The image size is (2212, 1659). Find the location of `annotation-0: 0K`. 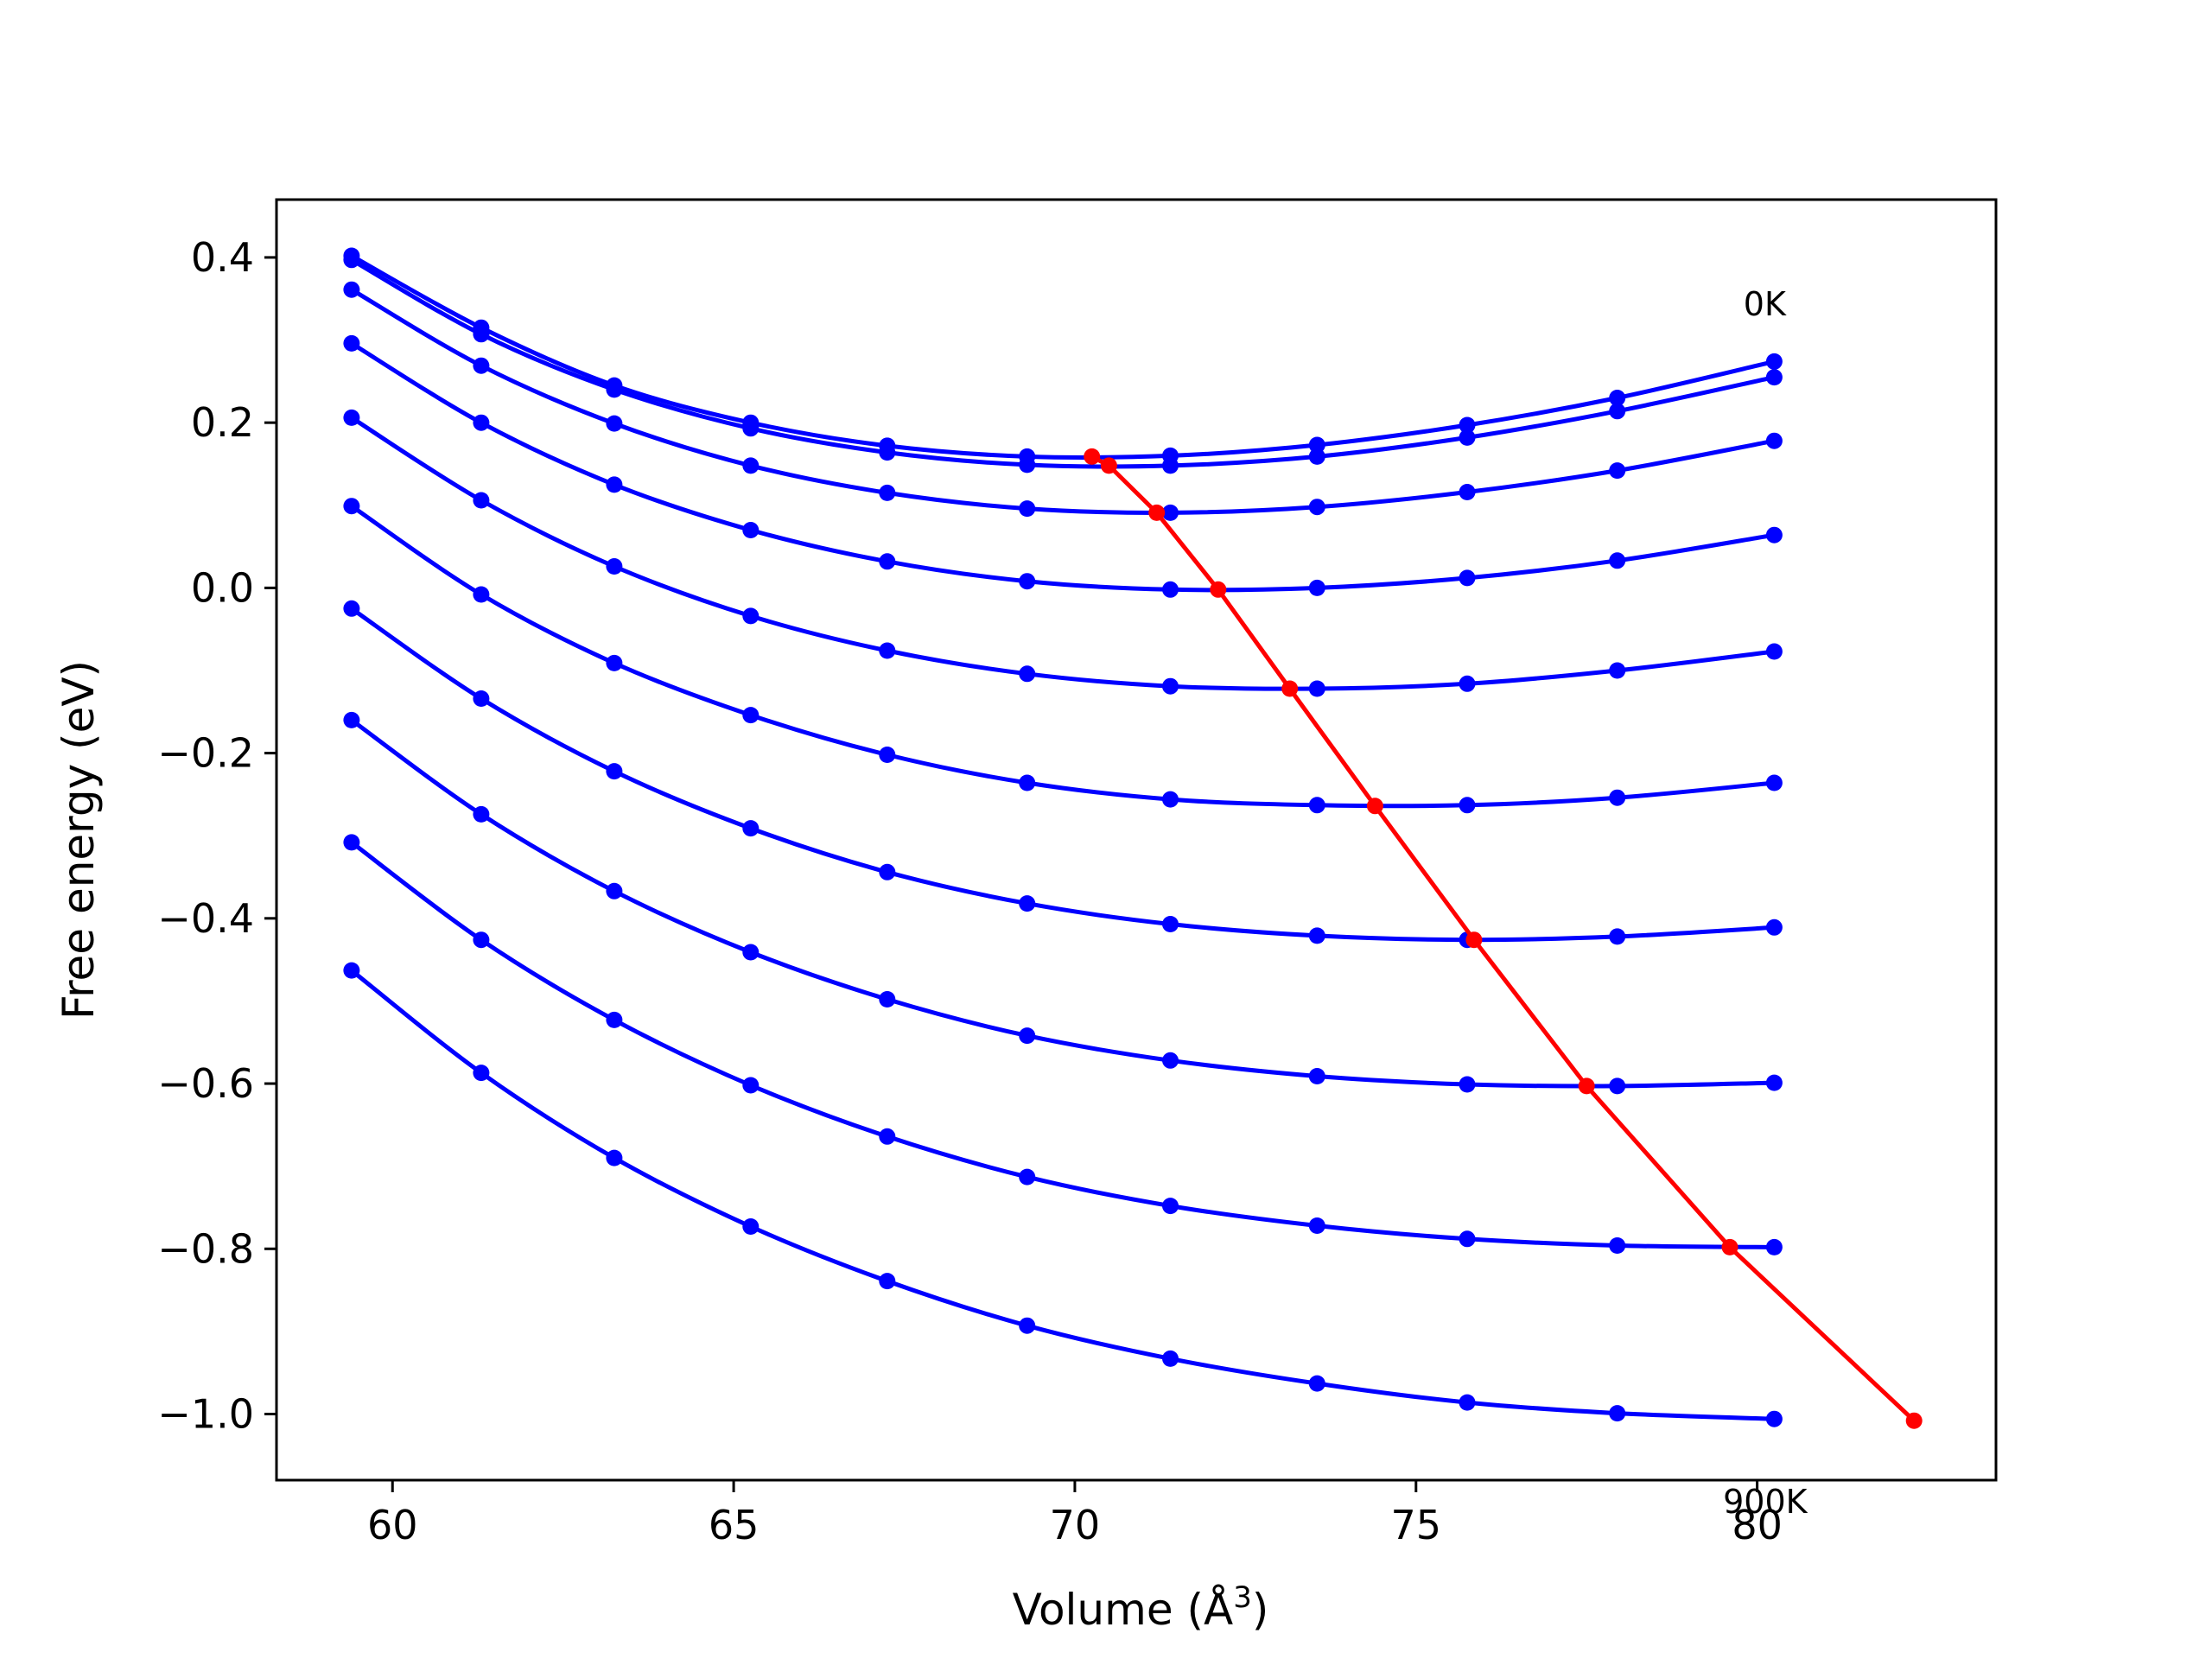

annotation-0: 0K is located at coordinates (1765, 304).